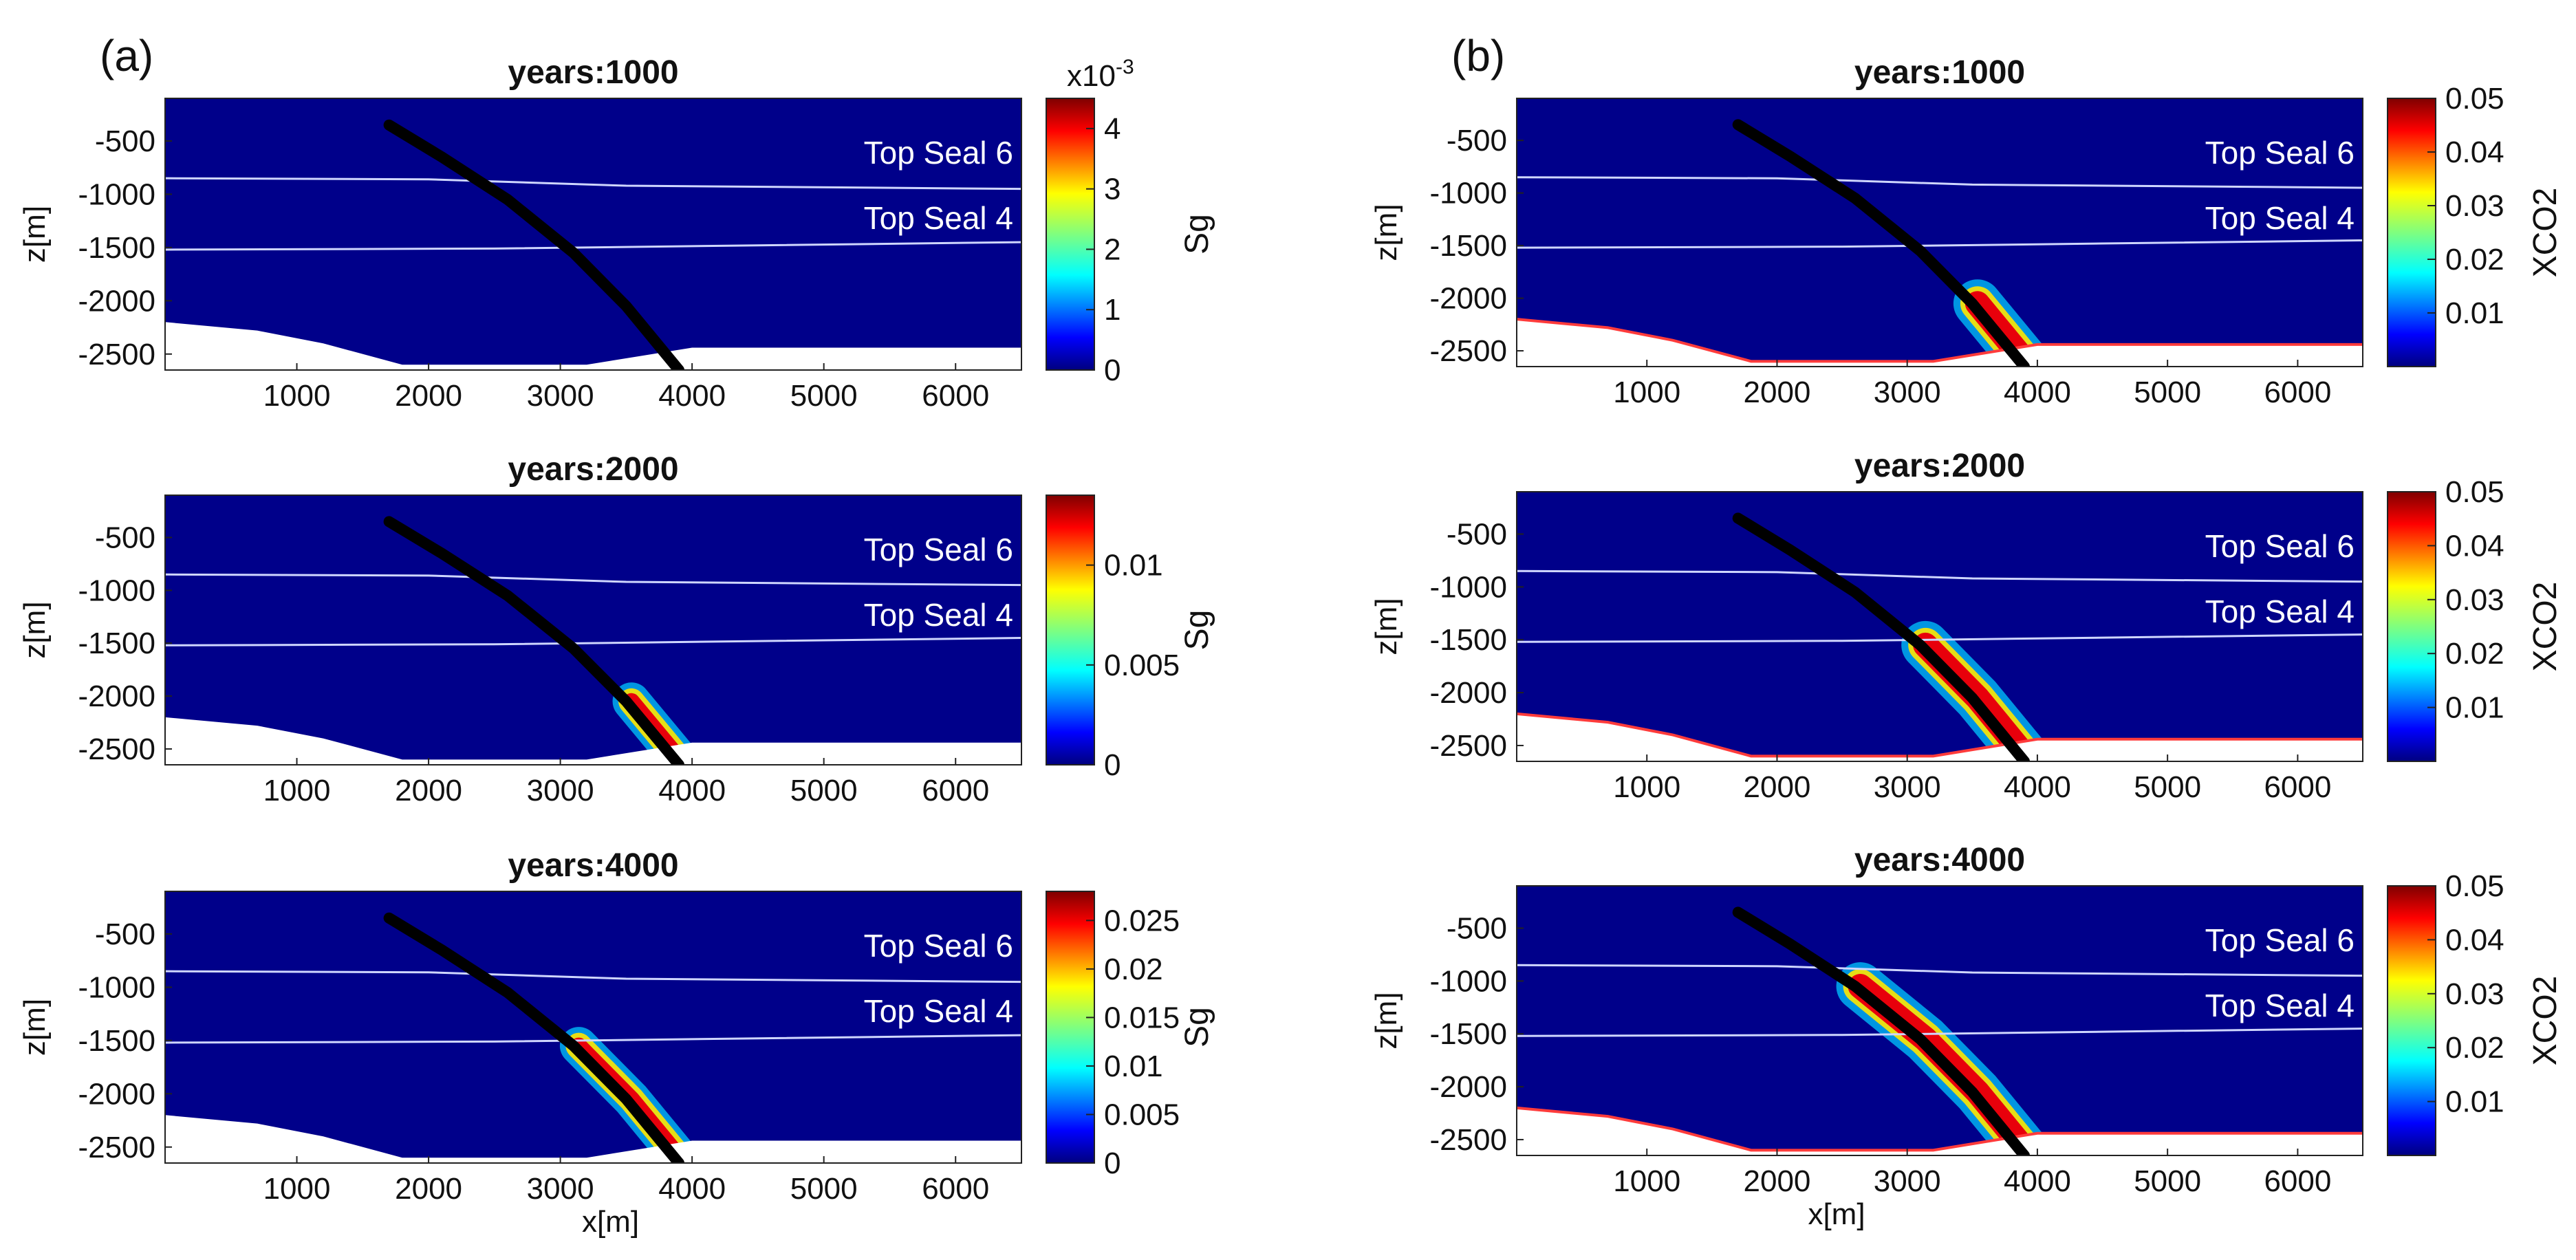 This screenshot has width=2576, height=1260. I want to click on colorbar-tick-label: 0.025, so click(1142, 920).